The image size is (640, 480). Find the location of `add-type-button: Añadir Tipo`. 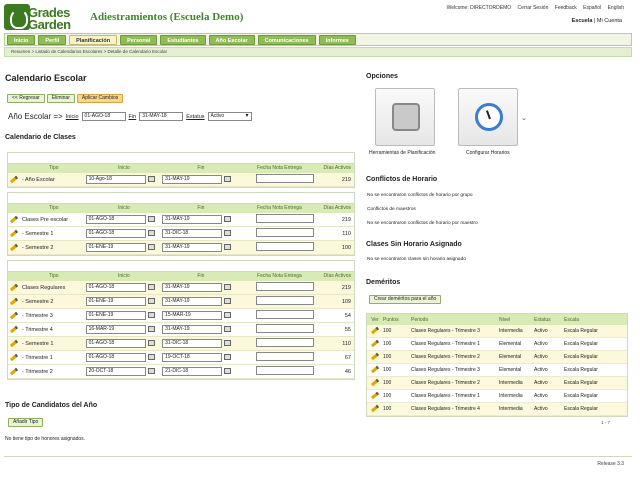

add-type-button: Añadir Tipo is located at coordinates (26, 422).